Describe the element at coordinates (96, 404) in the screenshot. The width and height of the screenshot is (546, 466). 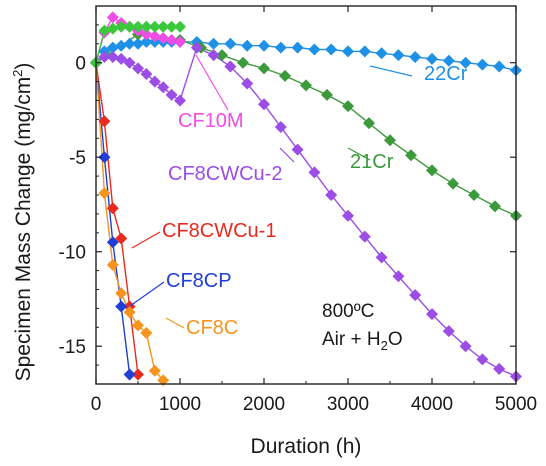
I see `x-tick-label: 0` at that location.